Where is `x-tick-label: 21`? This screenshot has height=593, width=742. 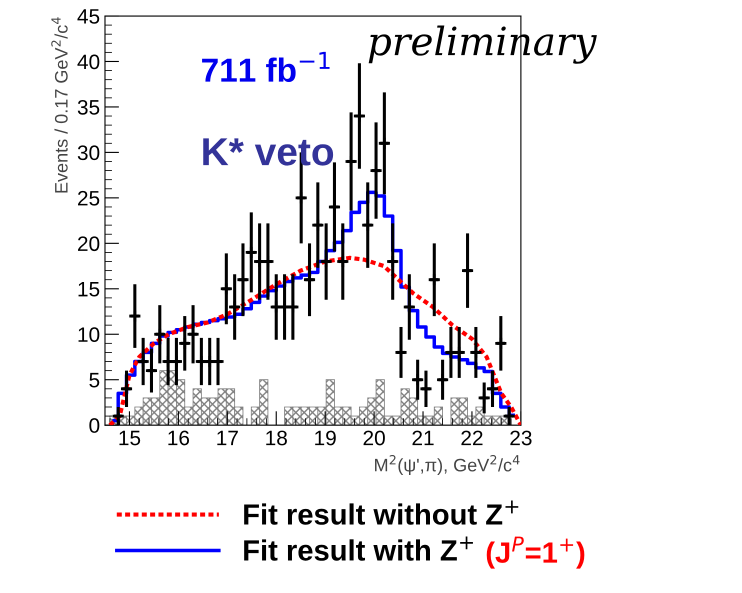 x-tick-label: 21 is located at coordinates (423, 438).